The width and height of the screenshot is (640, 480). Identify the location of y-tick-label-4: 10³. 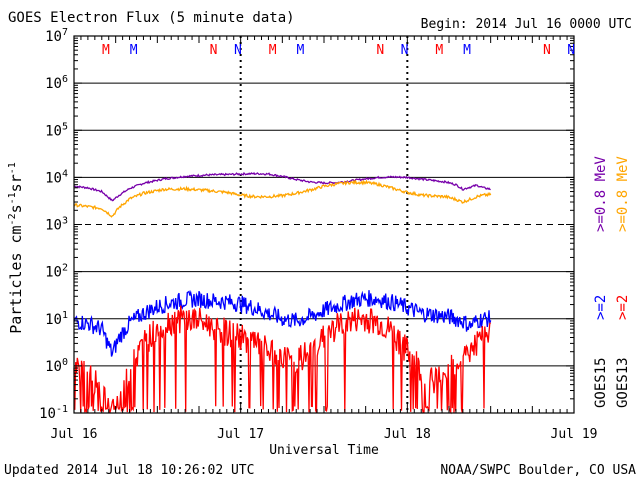
(56, 225).